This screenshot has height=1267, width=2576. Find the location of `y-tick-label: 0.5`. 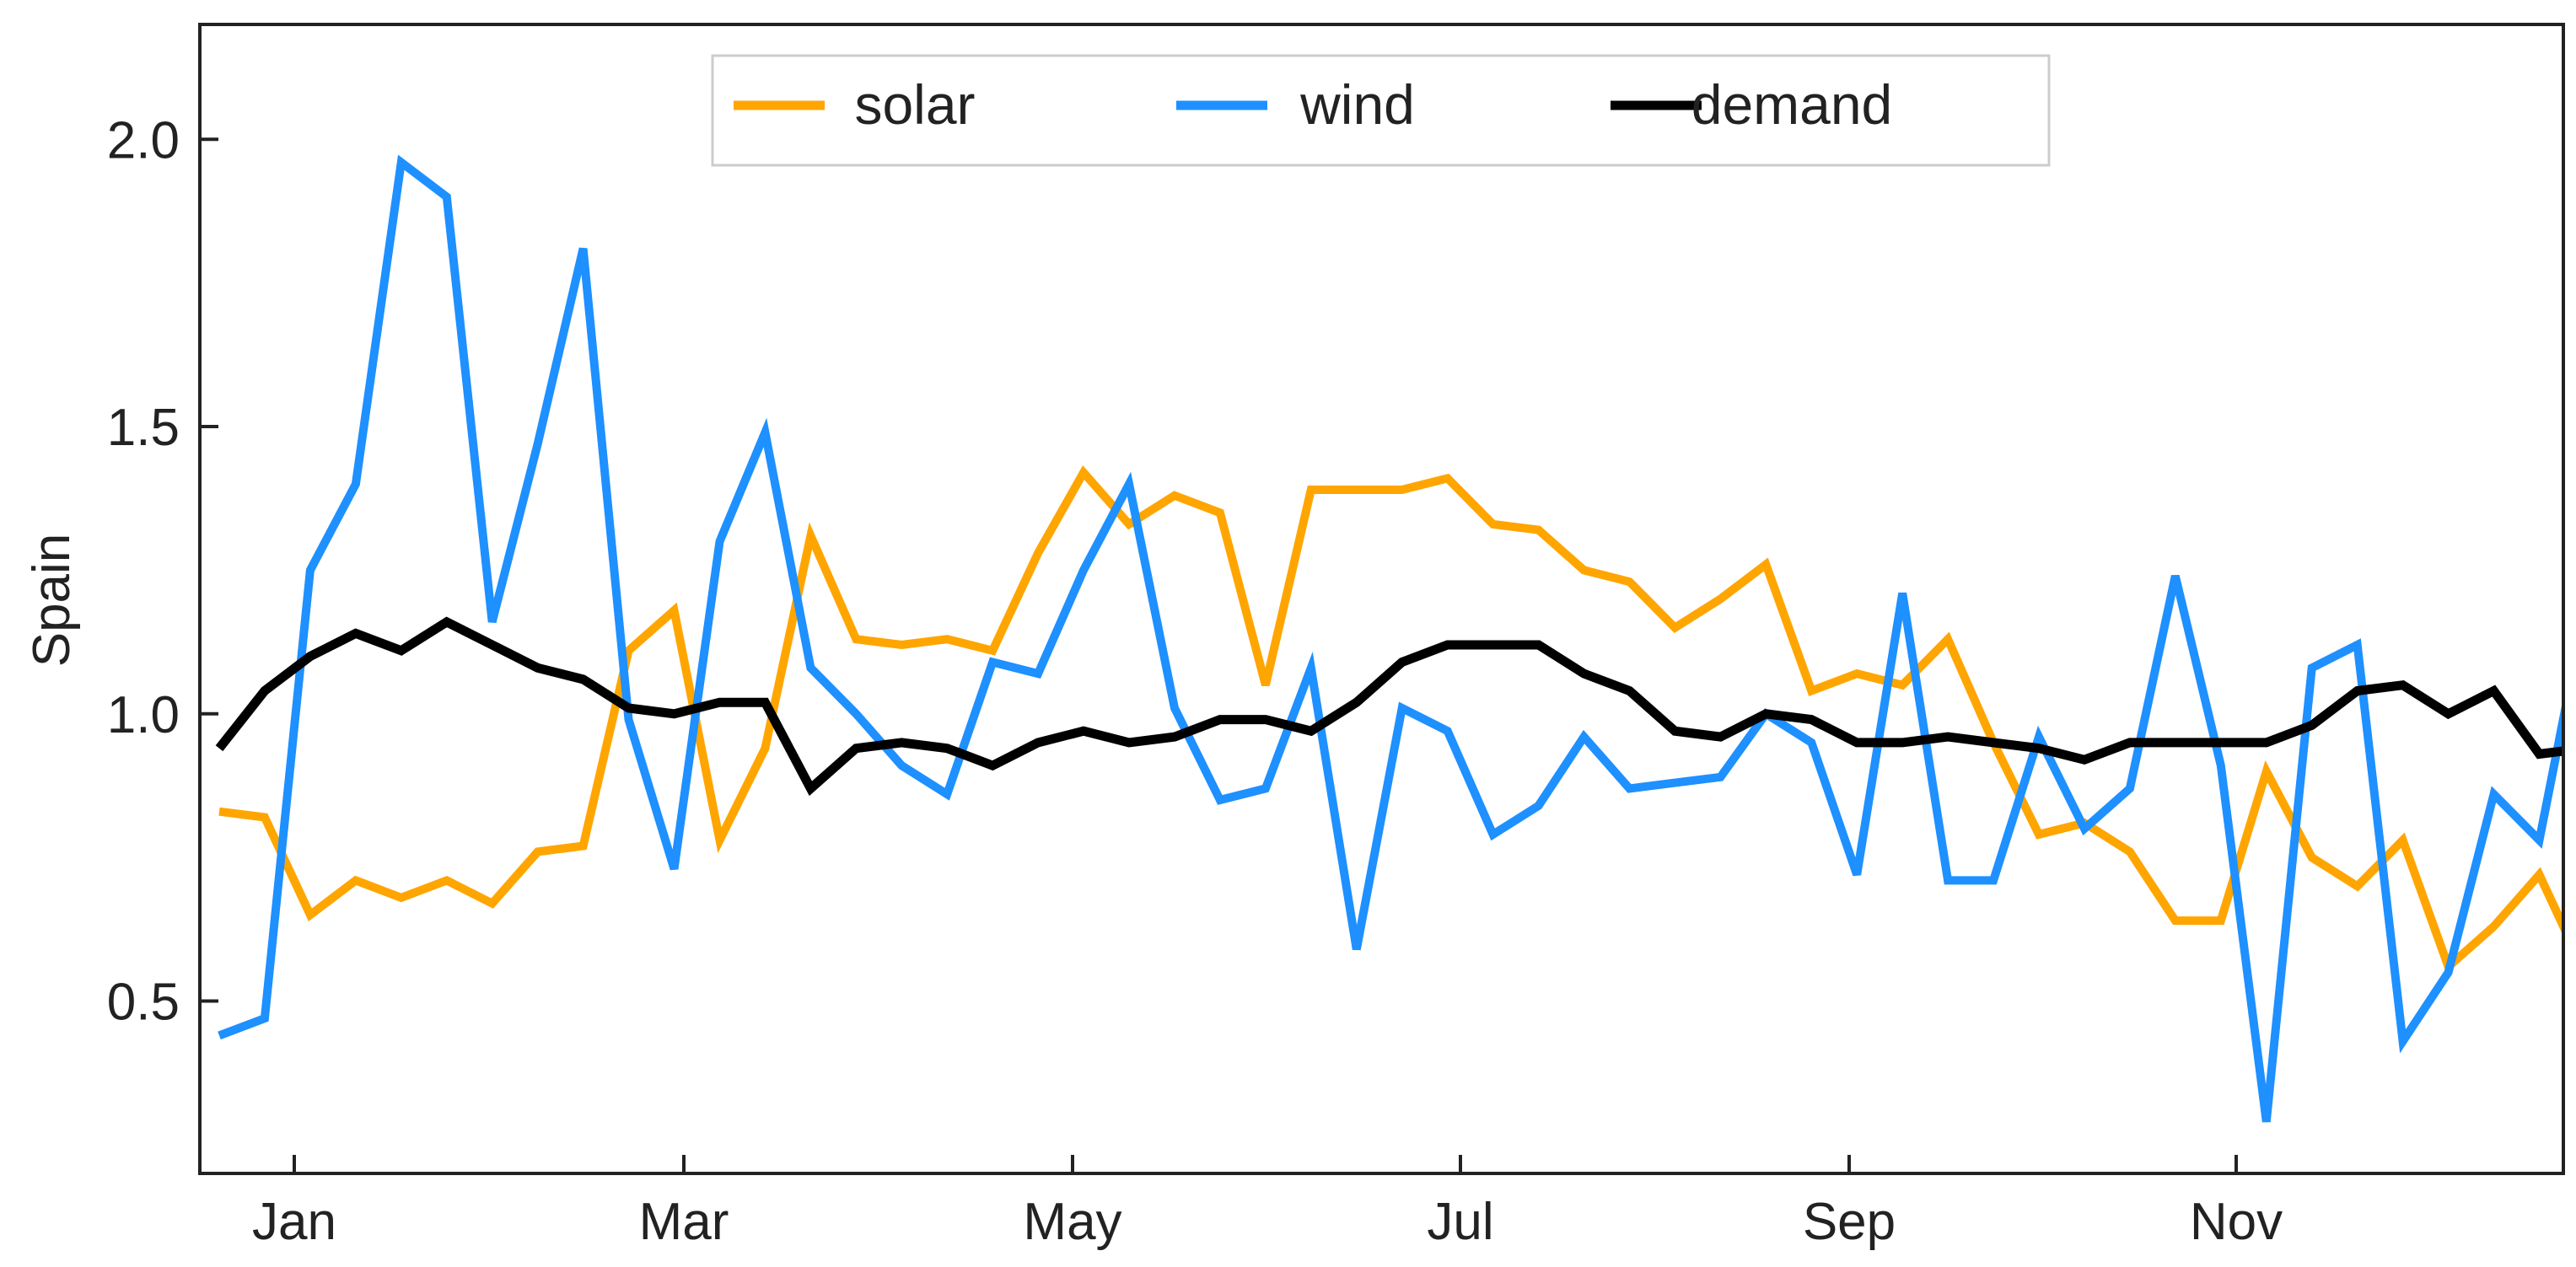

y-tick-label: 0.5 is located at coordinates (143, 1003).